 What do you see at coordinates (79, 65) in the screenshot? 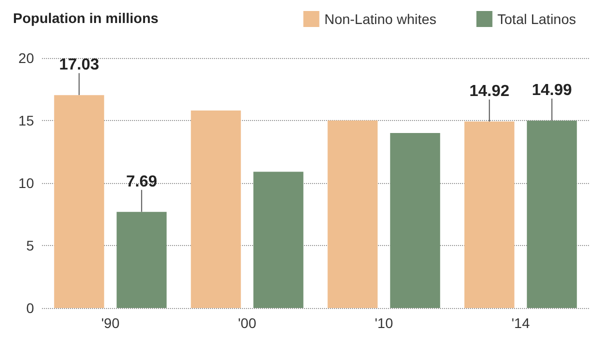
I see `data-label: 17.03` at bounding box center [79, 65].